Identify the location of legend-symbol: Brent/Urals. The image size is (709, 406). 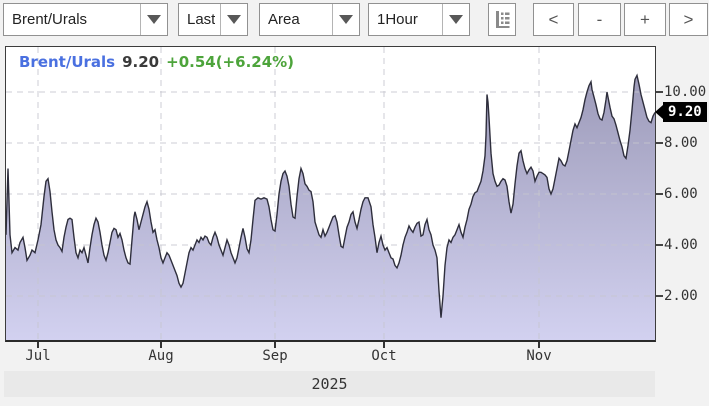
(67, 62).